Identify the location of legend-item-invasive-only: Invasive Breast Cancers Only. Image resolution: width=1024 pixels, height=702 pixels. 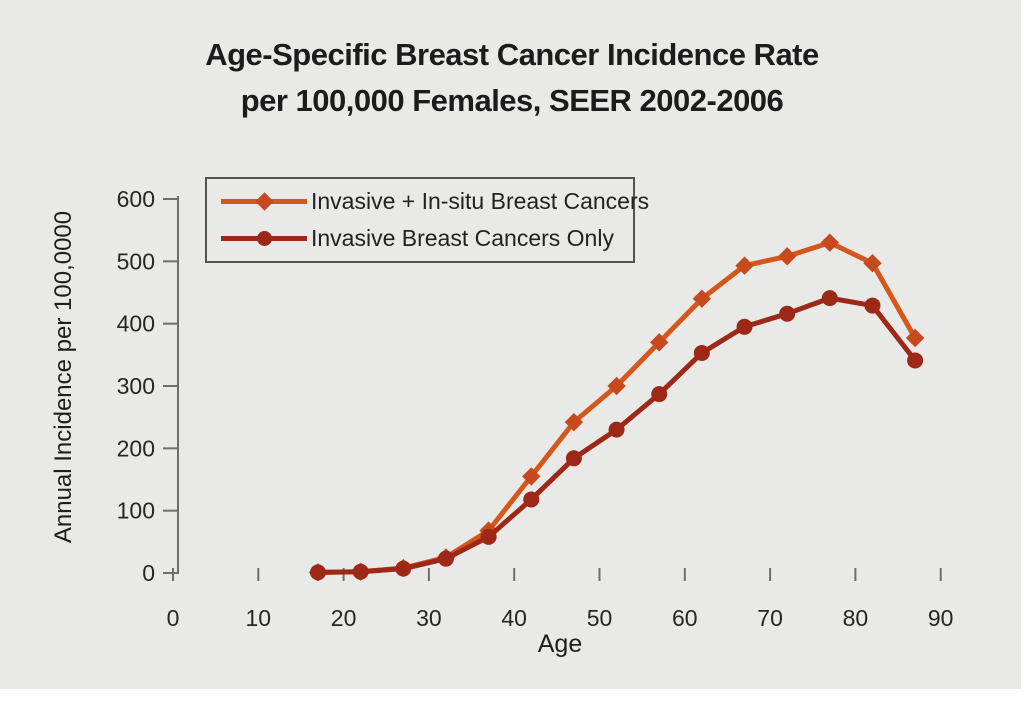
(427, 239).